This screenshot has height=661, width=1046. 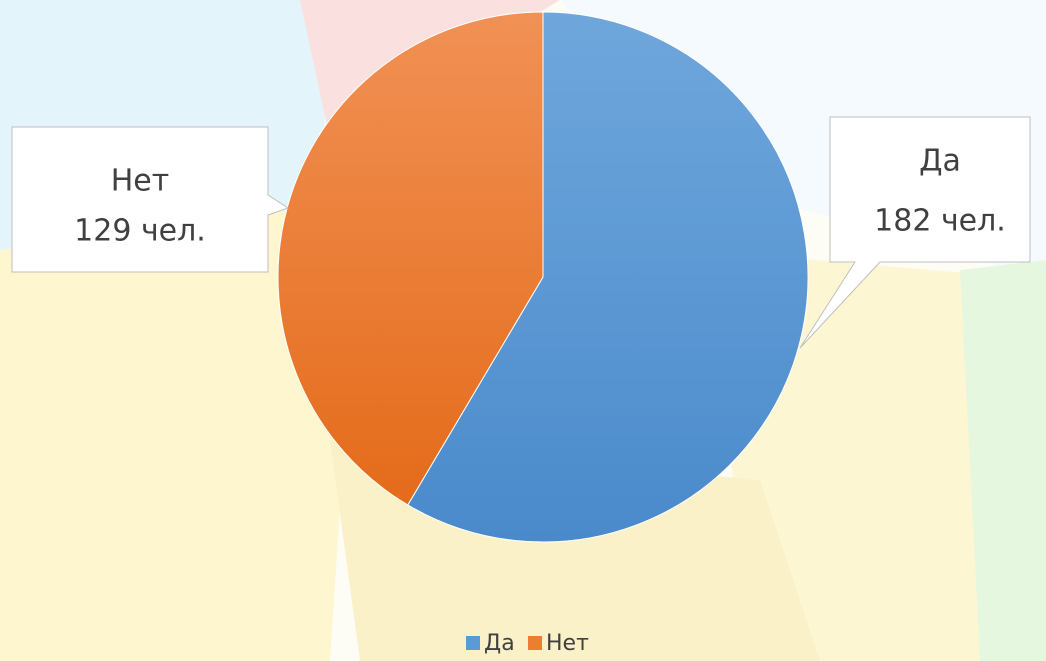 What do you see at coordinates (499, 643) in the screenshot?
I see `legend-label: Да` at bounding box center [499, 643].